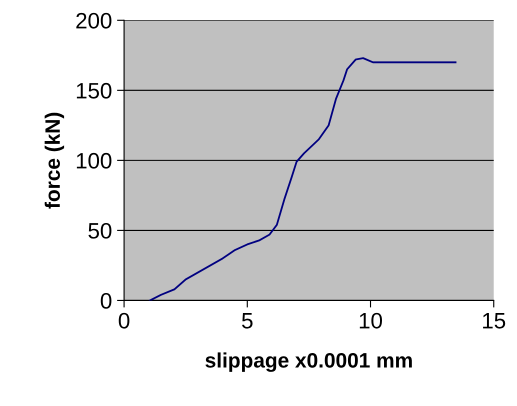 Image resolution: width=517 pixels, height=406 pixels. What do you see at coordinates (94, 20) in the screenshot?
I see `y-tick-label: 200` at bounding box center [94, 20].